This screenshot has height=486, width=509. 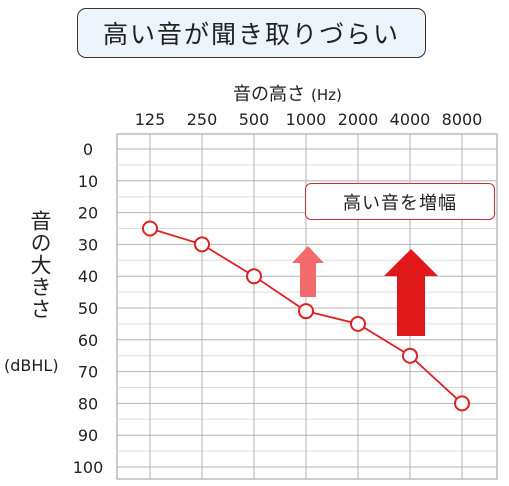 What do you see at coordinates (365, 291) in the screenshot?
I see `arrows` at bounding box center [365, 291].